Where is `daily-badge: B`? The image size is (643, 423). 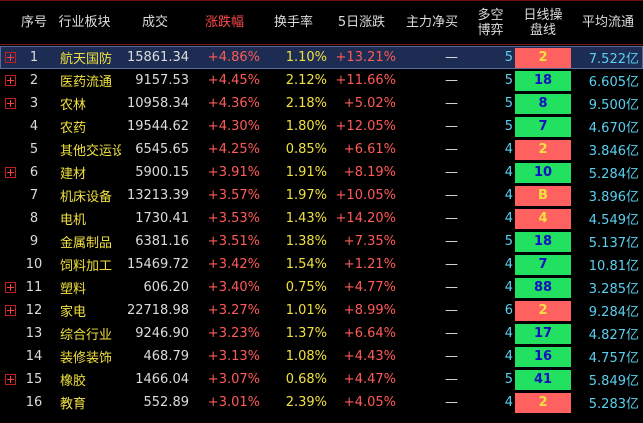
daily-badge: B is located at coordinates (543, 195).